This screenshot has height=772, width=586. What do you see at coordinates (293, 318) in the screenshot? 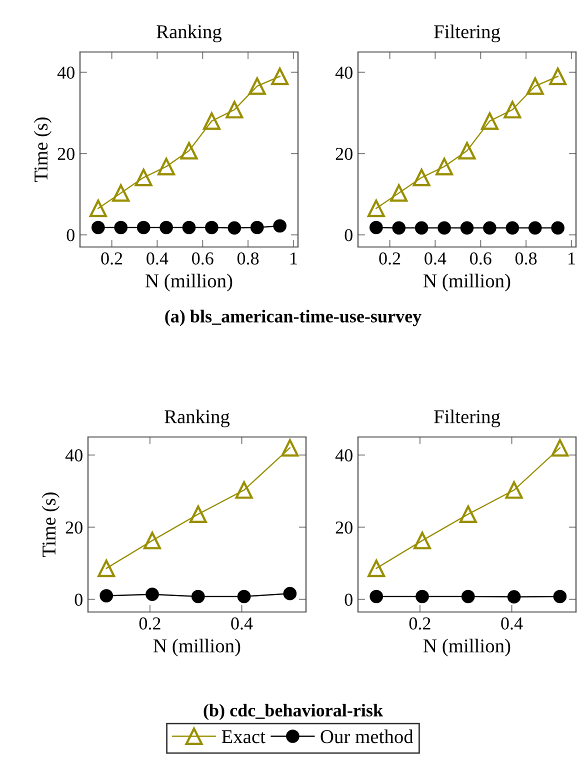
I see `text: (a) bls_american-time-use-survey` at bounding box center [293, 318].